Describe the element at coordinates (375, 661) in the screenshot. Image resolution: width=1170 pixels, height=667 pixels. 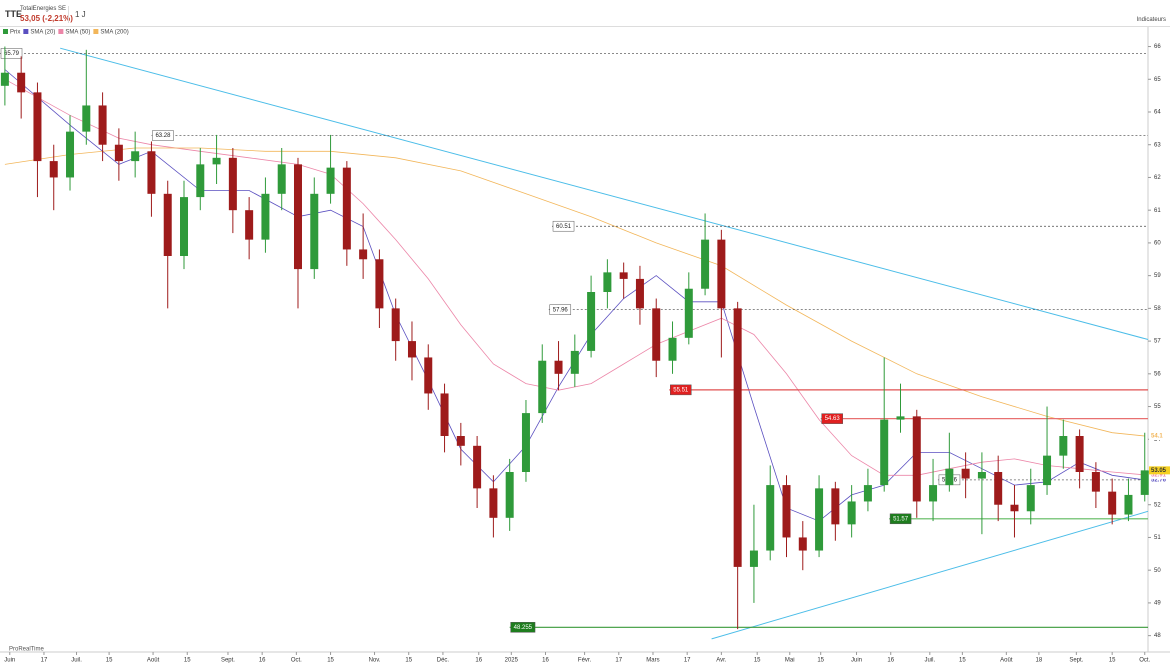
I see `x-tick-label: Nov.` at that location.